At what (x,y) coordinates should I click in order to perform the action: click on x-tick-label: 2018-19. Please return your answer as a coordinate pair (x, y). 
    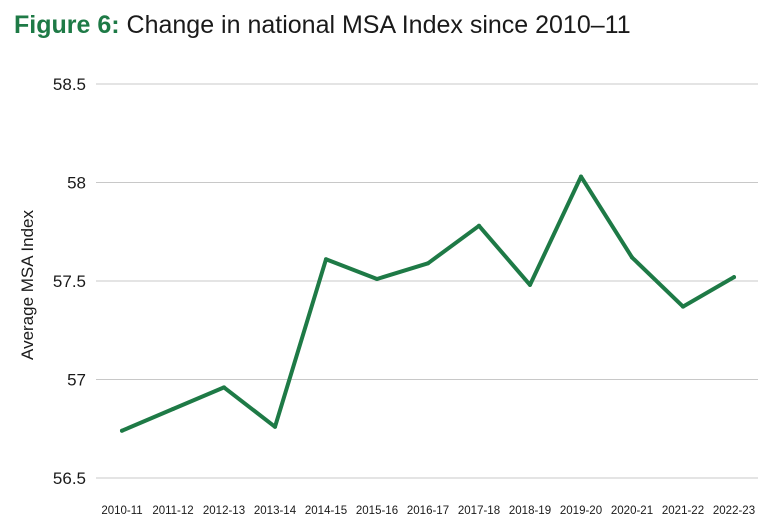
    Looking at the image, I should click on (530, 511).